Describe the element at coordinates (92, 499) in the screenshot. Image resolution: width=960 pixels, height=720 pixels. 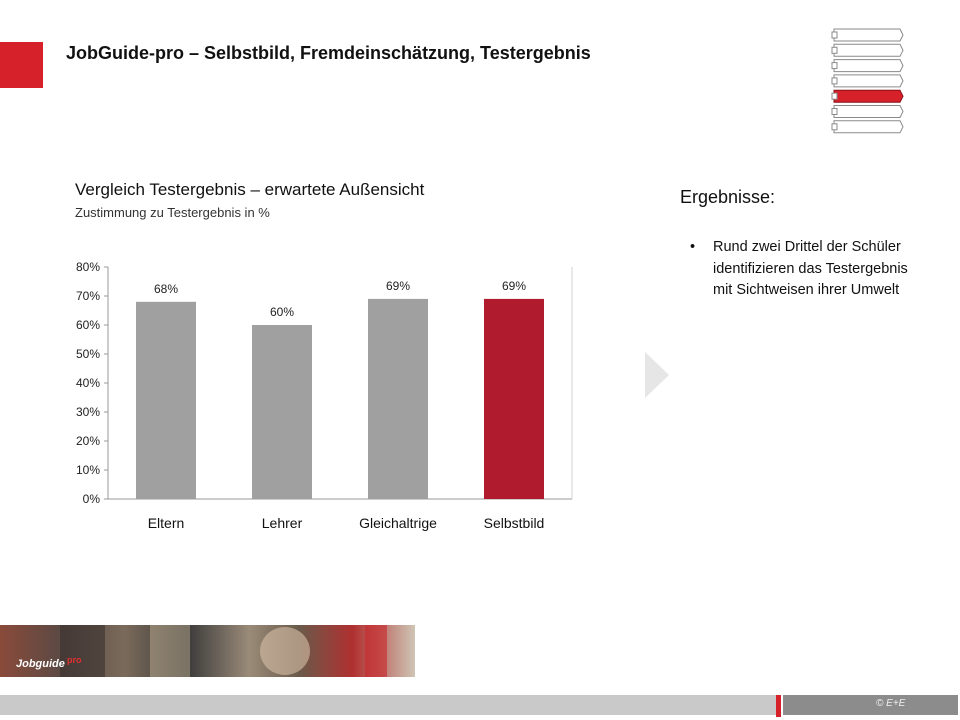
I see `y-tick-label: 0%` at that location.